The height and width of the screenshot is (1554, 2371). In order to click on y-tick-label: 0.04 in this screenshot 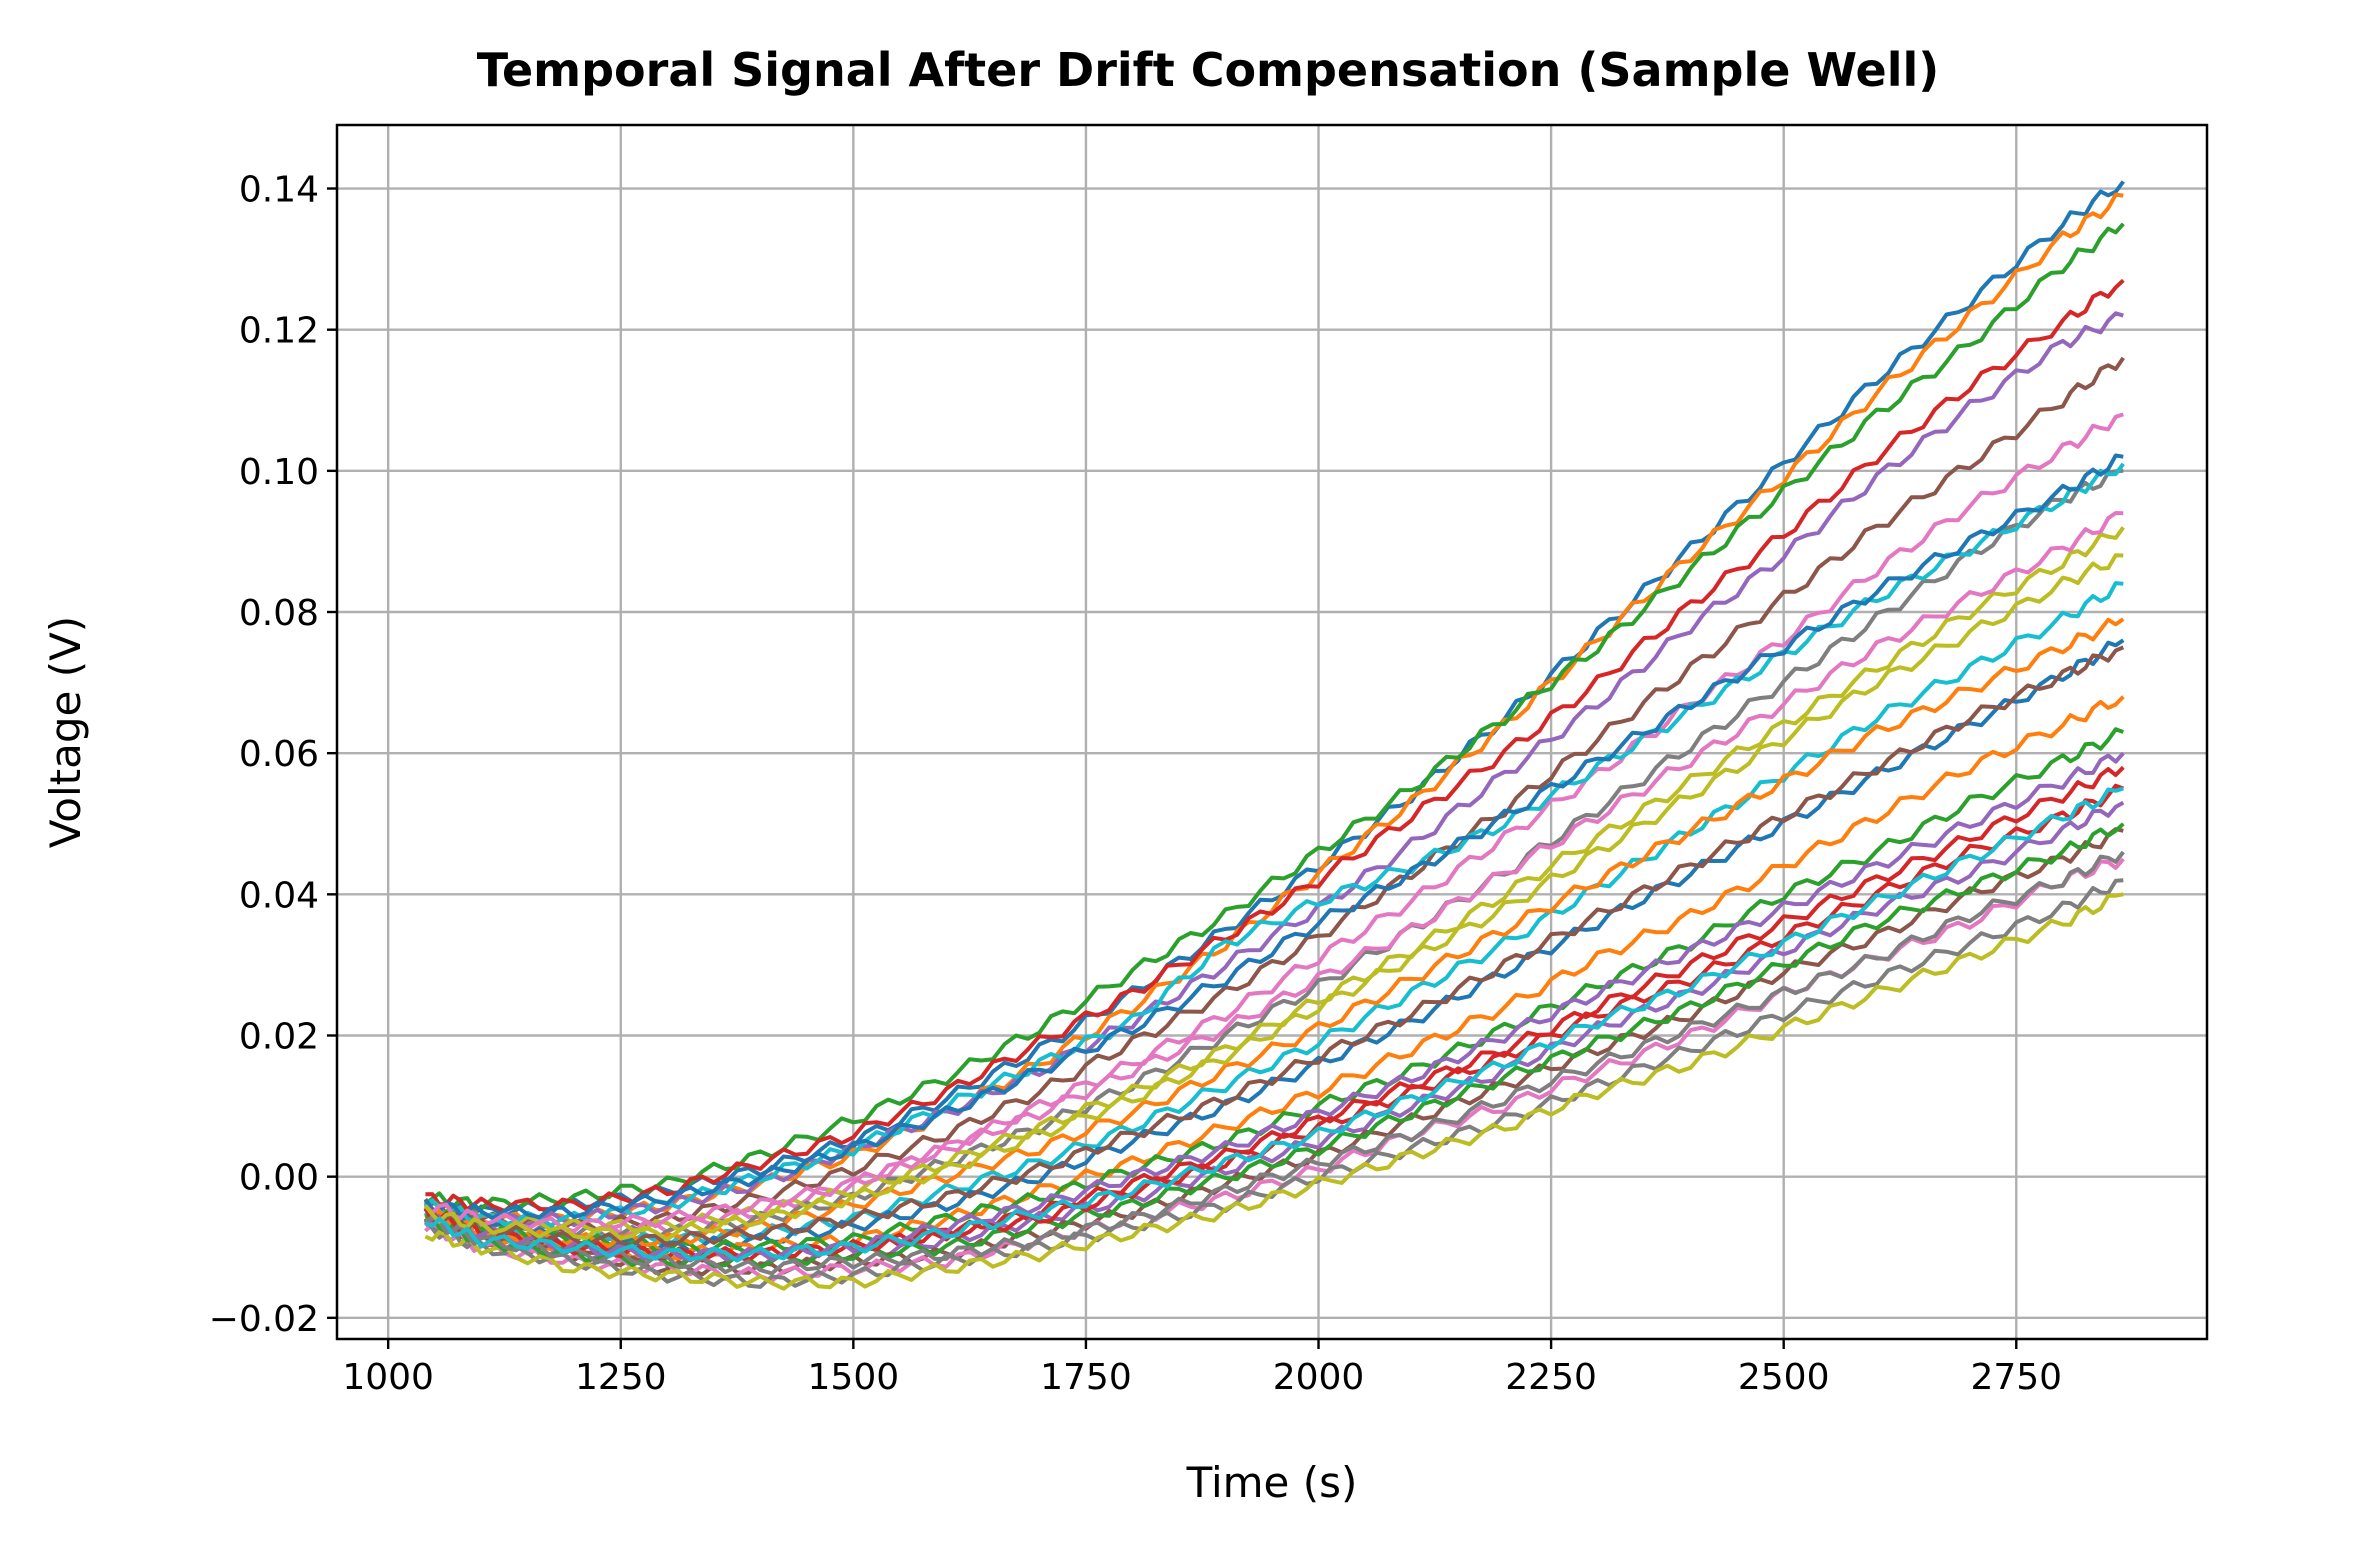, I will do `click(279, 895)`.